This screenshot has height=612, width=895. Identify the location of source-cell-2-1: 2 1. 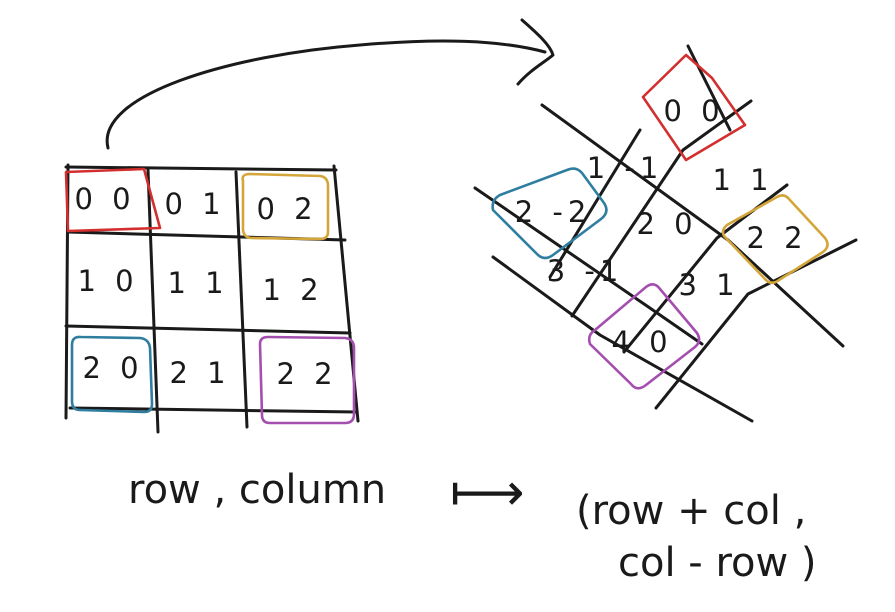
(199, 373).